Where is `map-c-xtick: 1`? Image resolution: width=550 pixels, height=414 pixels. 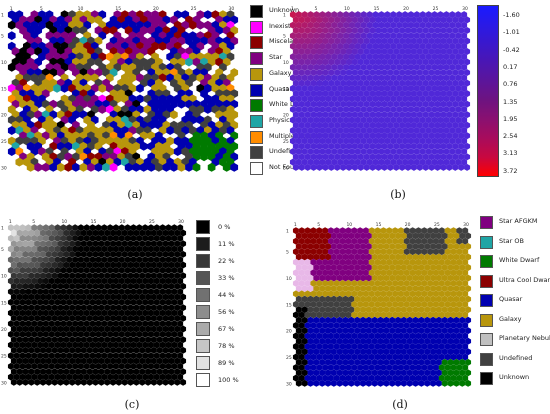
map-c-xtick: 1 is located at coordinates (10, 222).